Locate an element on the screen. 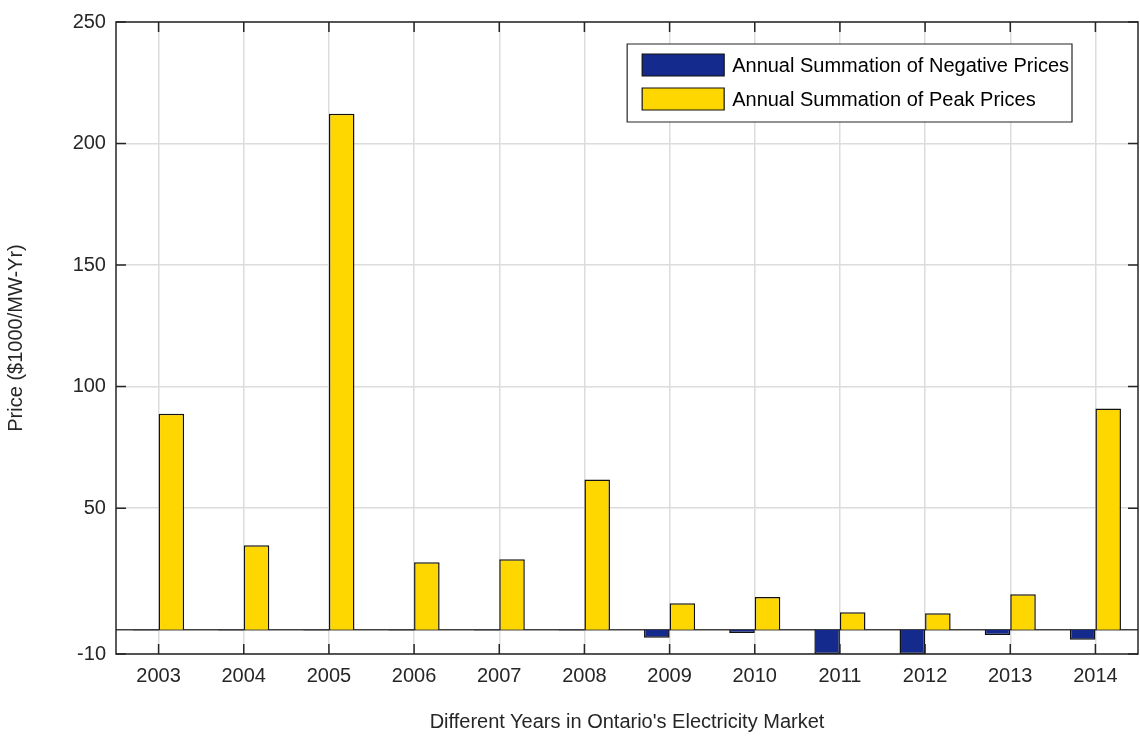 This screenshot has width=1140, height=742. y-tick-label: 150 is located at coordinates (89, 263).